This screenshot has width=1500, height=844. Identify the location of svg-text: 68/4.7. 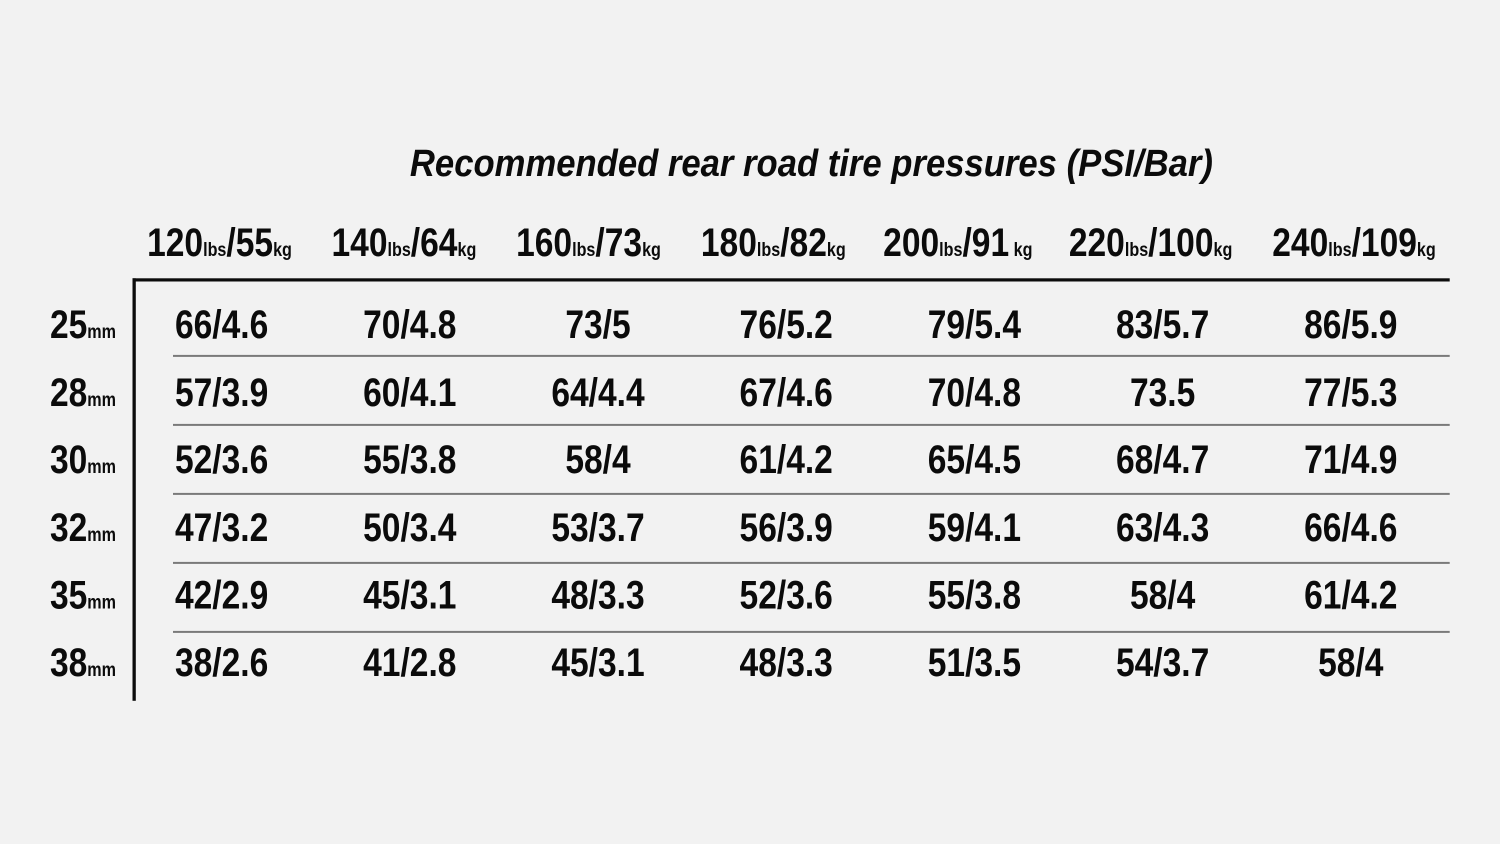
(1162, 460).